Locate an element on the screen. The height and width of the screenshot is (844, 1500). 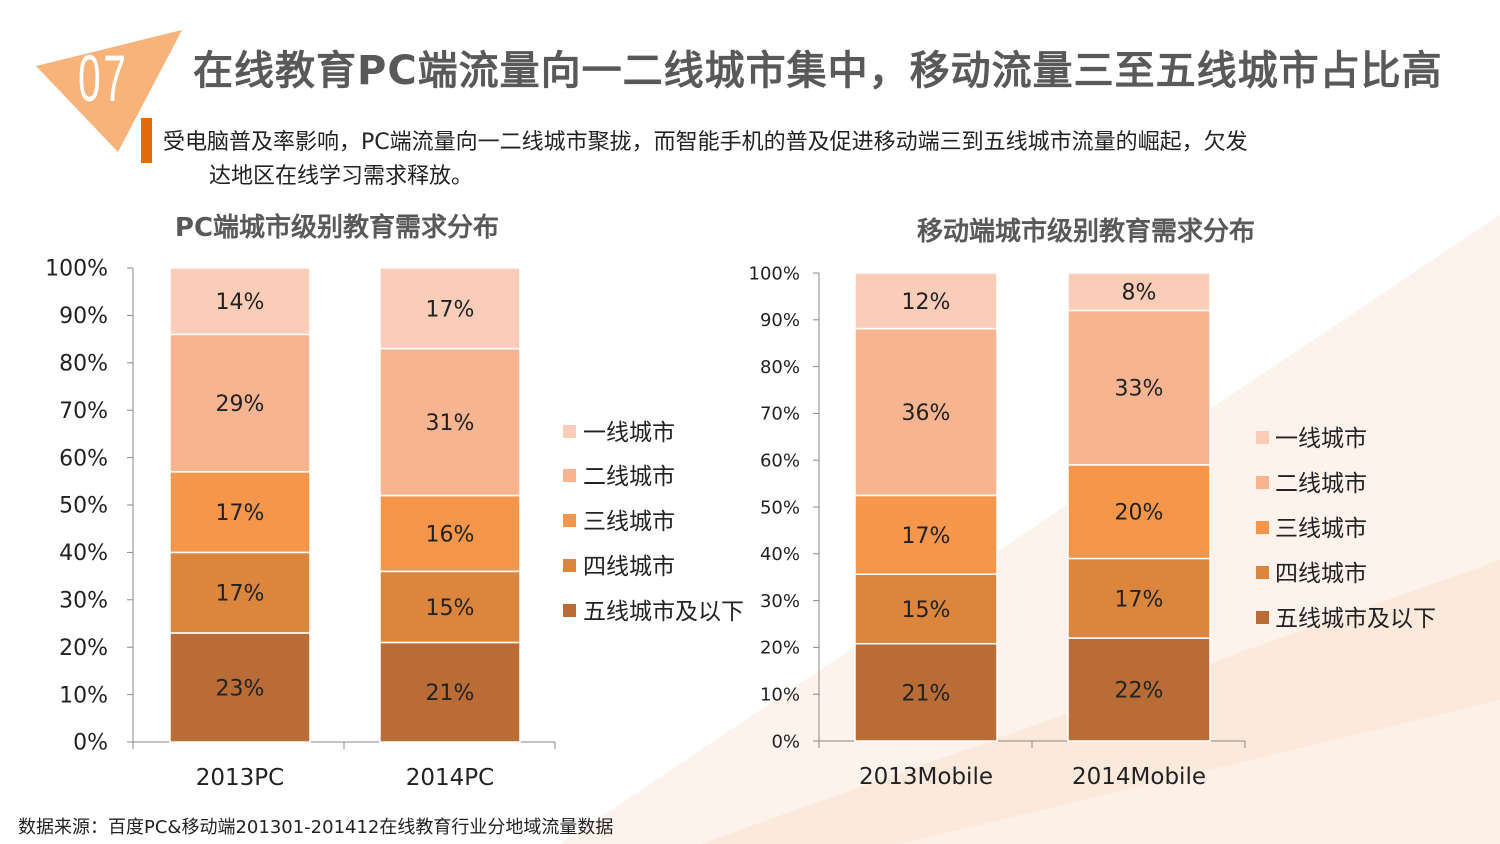
data-label: 20% is located at coordinates (1139, 513).